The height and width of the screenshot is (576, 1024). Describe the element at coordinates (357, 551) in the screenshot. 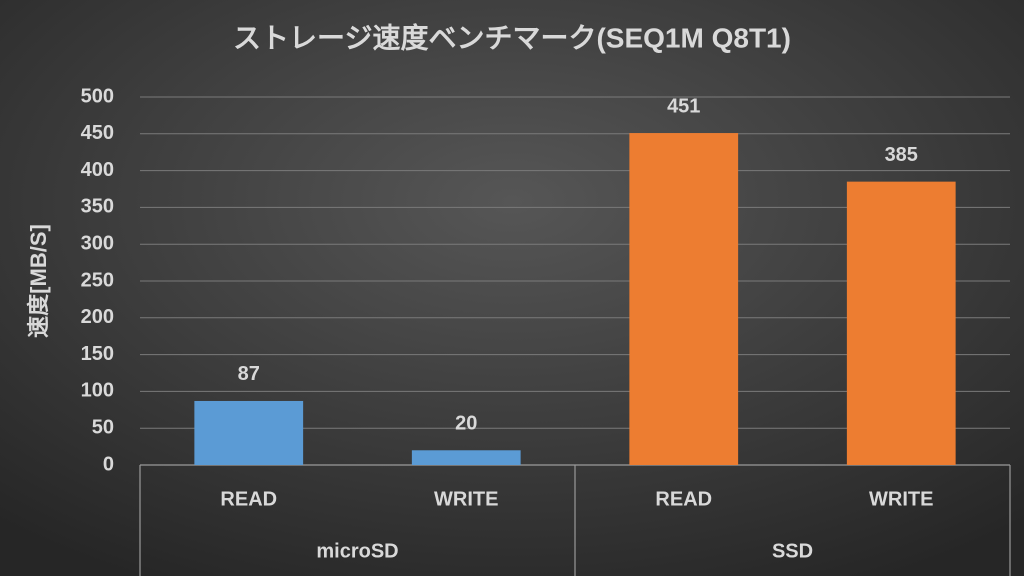

I see `group-label: microSD` at that location.